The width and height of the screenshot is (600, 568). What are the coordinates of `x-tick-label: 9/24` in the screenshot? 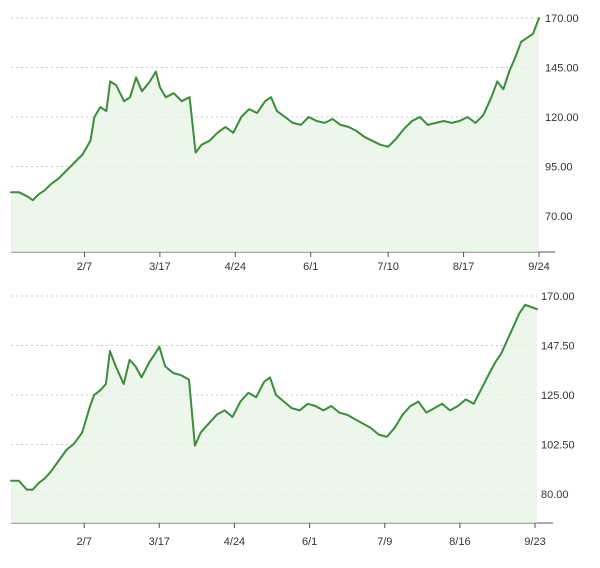 It's located at (538, 267).